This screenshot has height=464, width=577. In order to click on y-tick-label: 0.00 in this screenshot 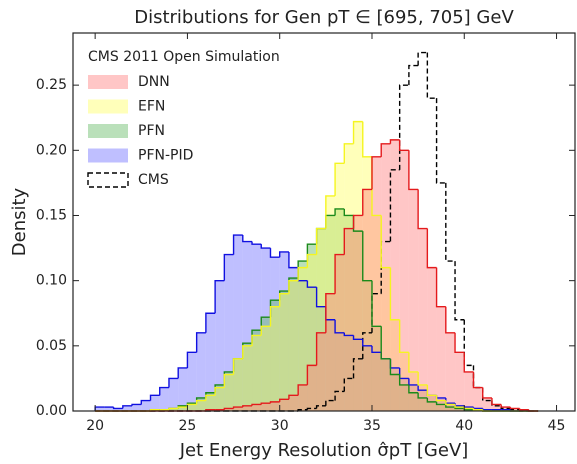, I will do `click(51, 411)`.